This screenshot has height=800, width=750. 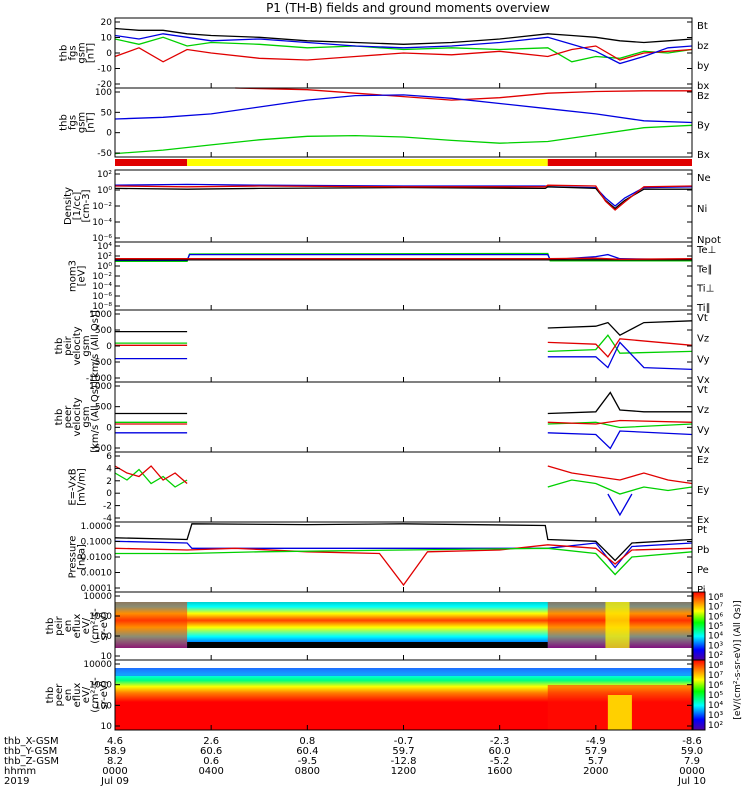 I want to click on colorbar-tick: 10⁴, so click(x=715, y=637).